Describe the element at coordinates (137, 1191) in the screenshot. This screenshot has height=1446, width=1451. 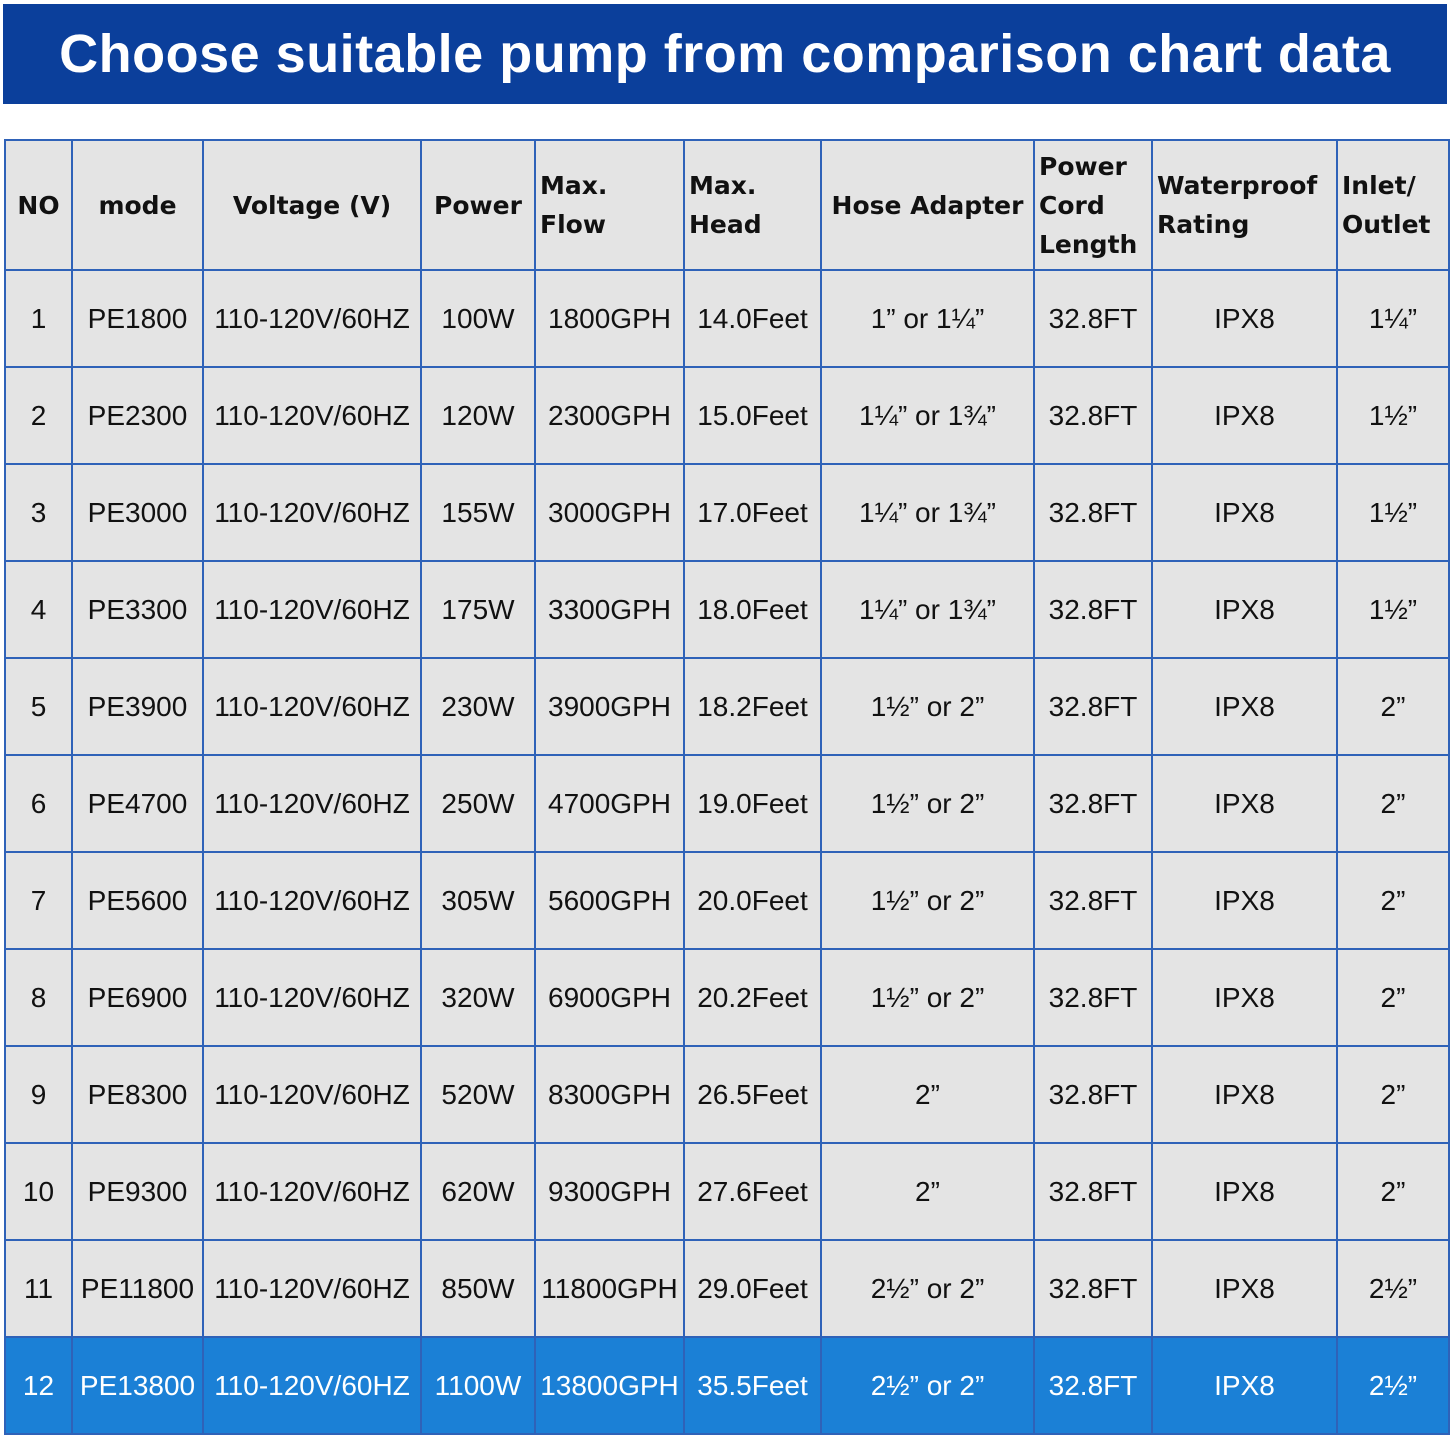
I see `table-cell: PE9300` at that location.